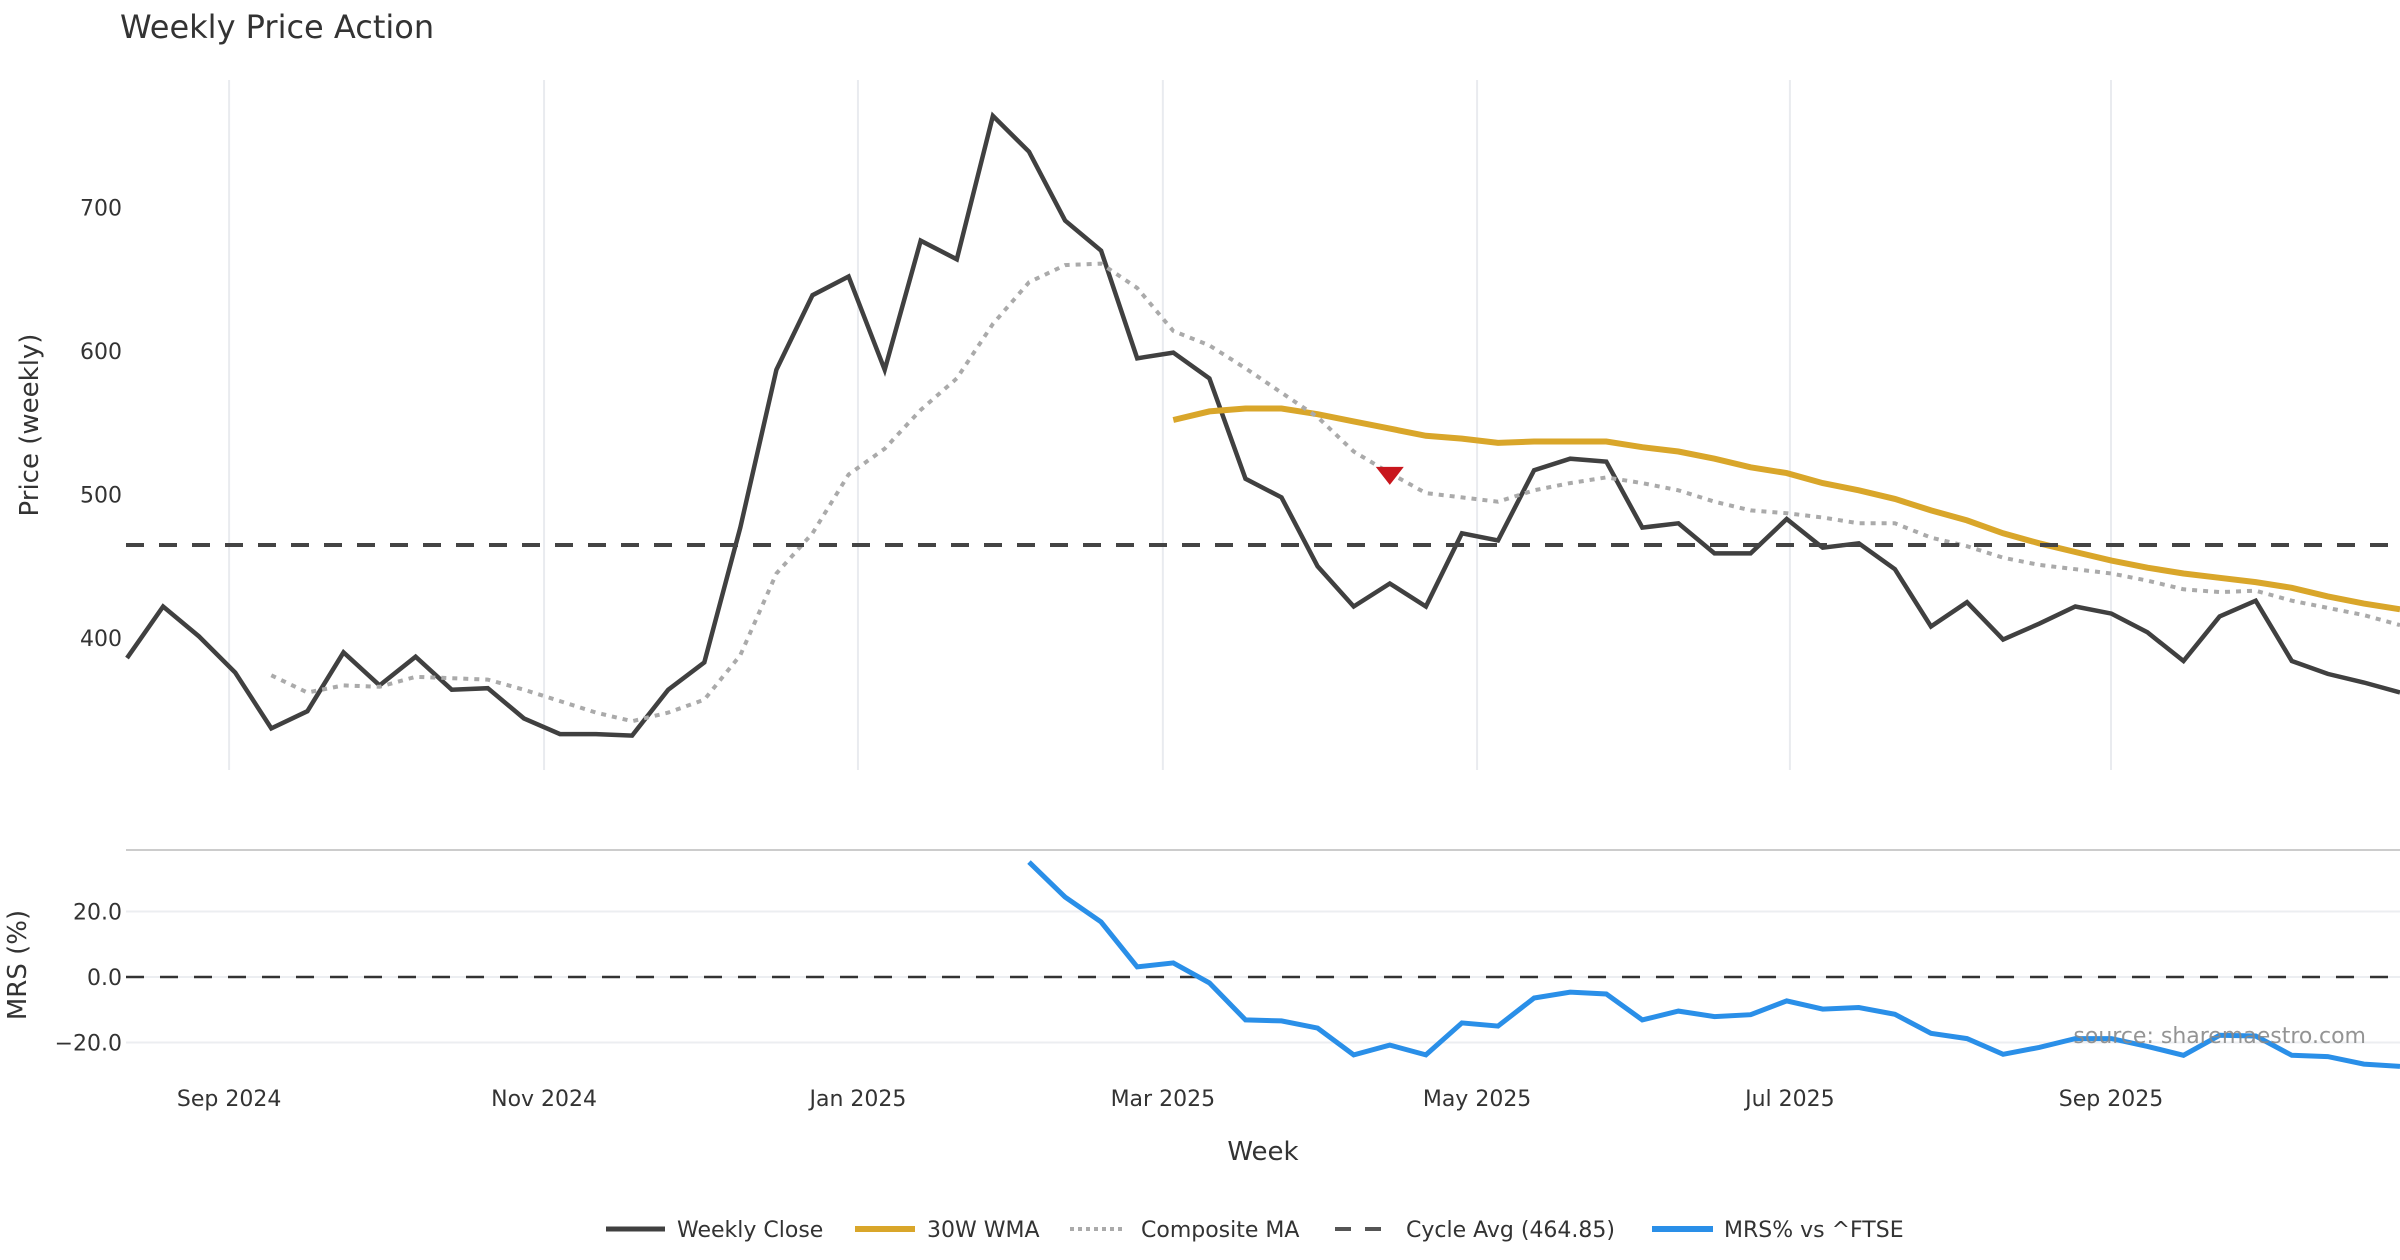 Image resolution: width=2400 pixels, height=1260 pixels. I want to click on x-tick-label: Jul 2025, so click(1789, 1099).